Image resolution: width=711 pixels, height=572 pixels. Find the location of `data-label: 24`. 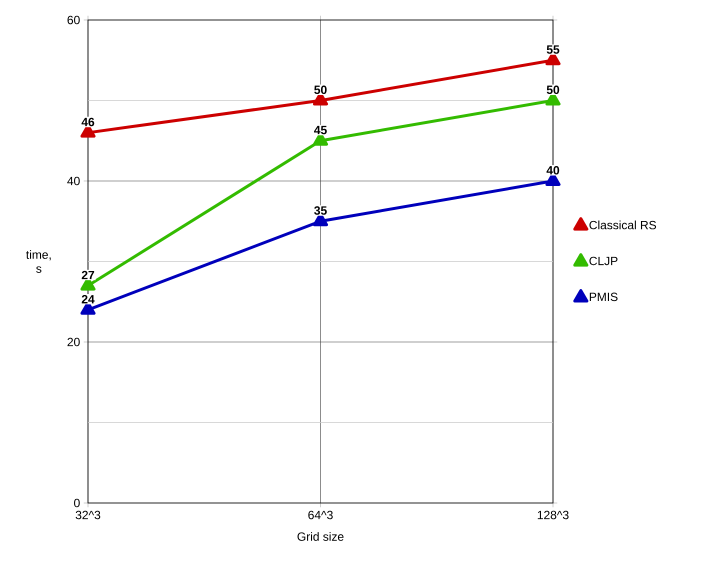

data-label: 24 is located at coordinates (88, 299).